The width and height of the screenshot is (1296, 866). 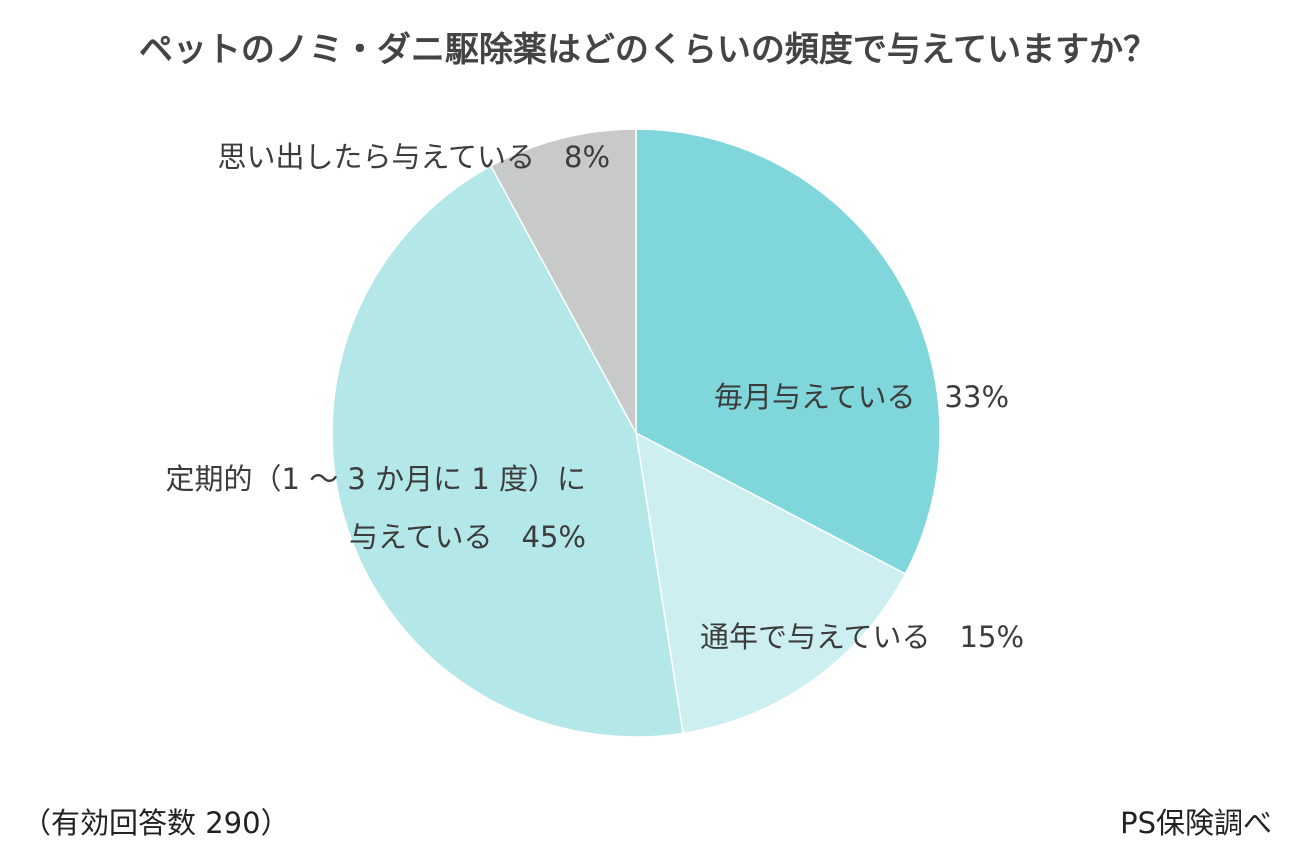 I want to click on slice-when-remembered, so click(x=563, y=281).